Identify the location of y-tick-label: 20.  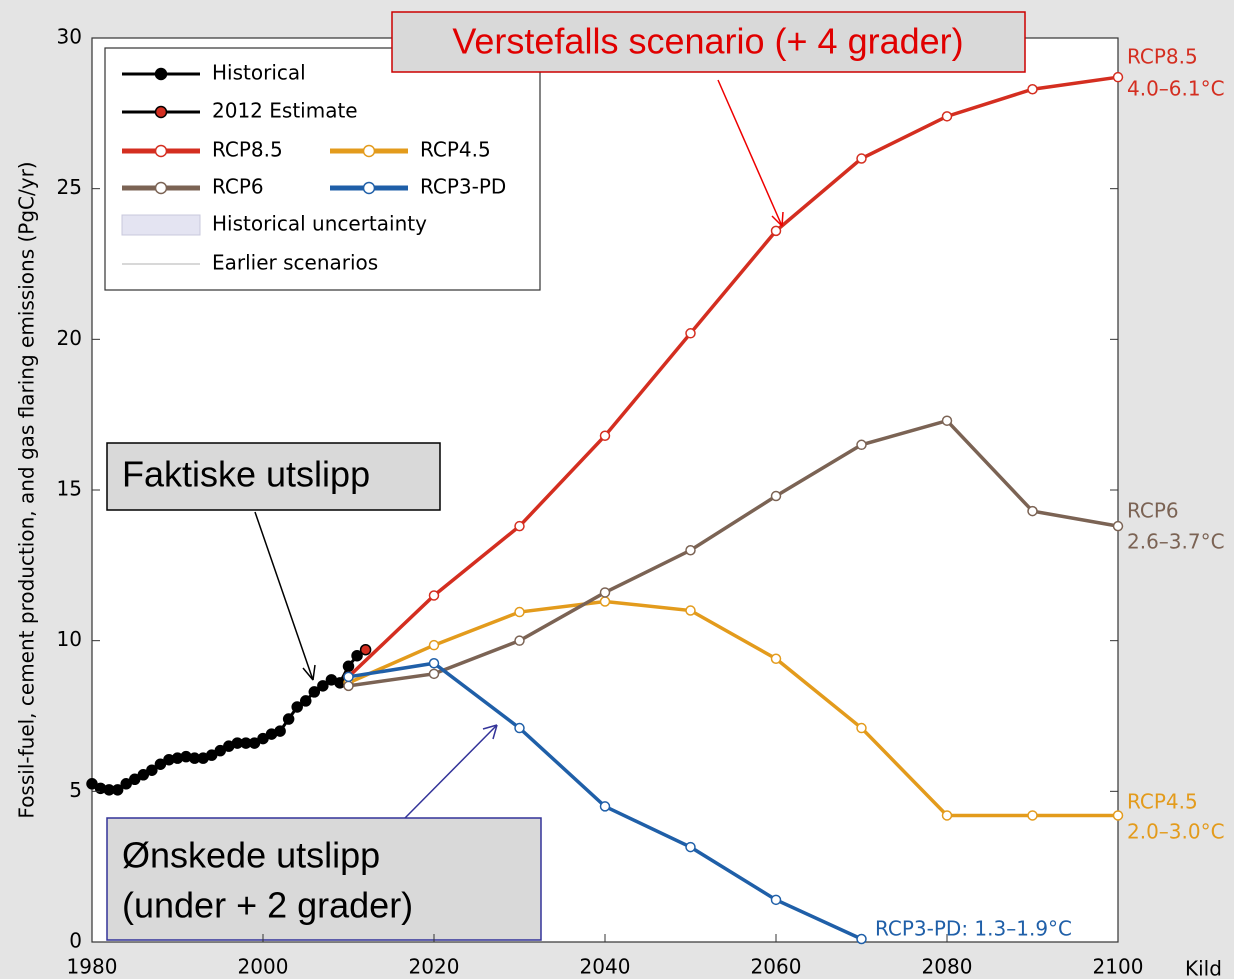
(69, 338).